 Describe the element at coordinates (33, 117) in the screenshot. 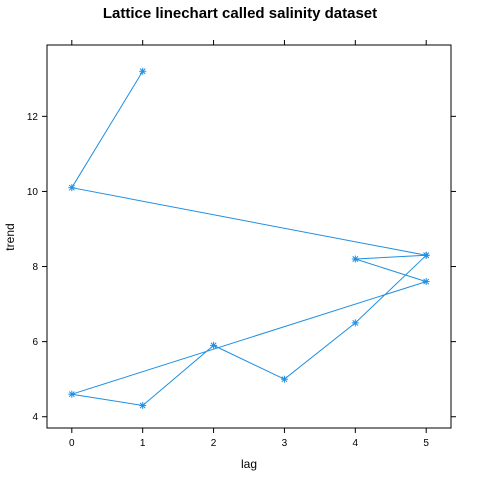

I see `y-tick-label: 12` at that location.